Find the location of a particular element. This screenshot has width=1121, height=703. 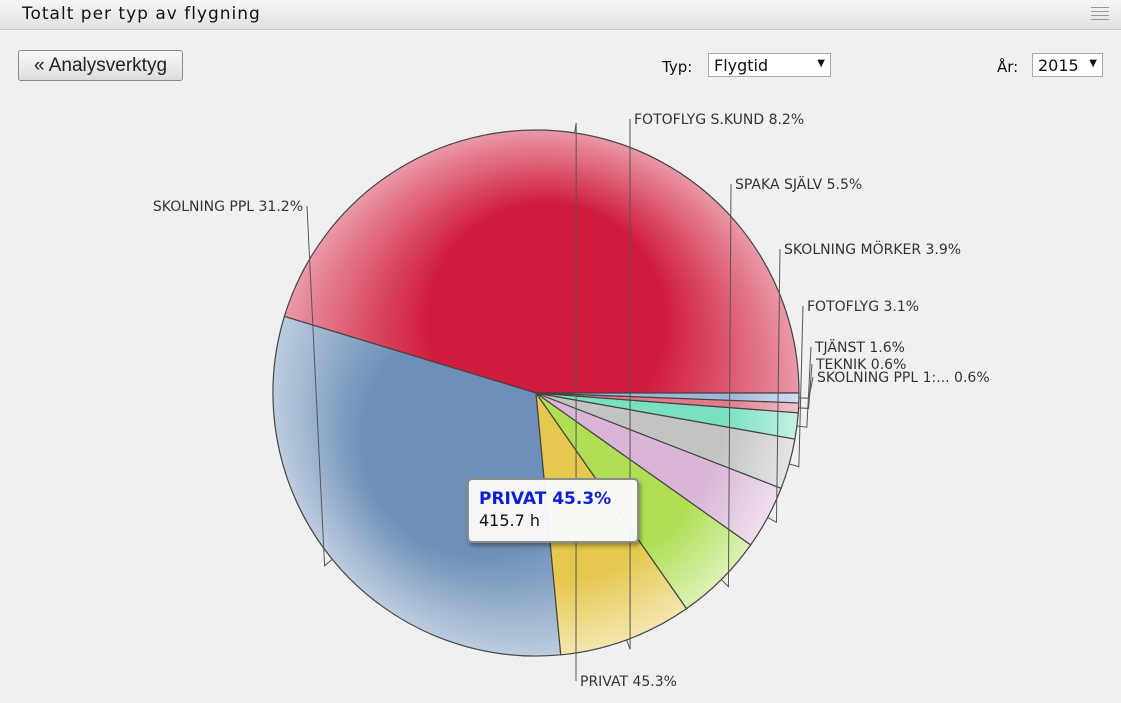

pie-slice-skolning-ppl is located at coordinates (417, 486).